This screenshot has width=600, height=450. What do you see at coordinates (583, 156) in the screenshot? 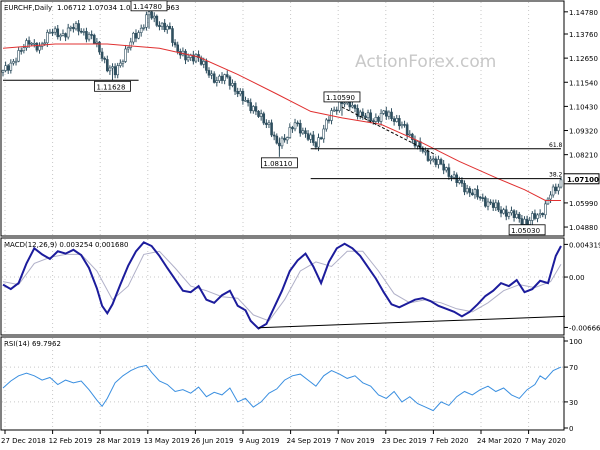
I see `price-y-tick-label: 1.08210` at bounding box center [583, 156].